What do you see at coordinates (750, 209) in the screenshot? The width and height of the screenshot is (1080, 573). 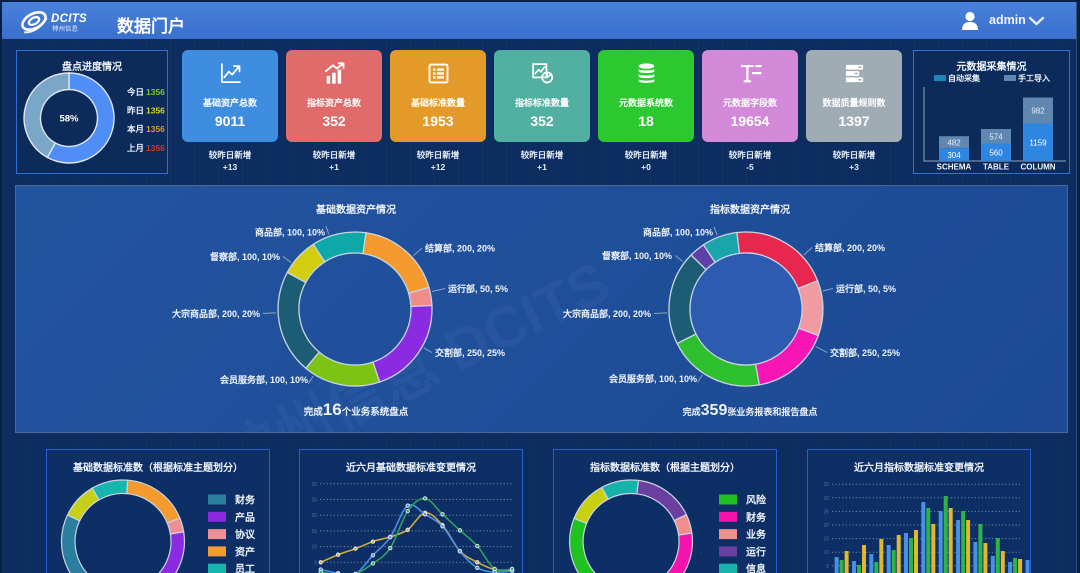 I see `svg-text: 指标数据资产情况` at bounding box center [750, 209].